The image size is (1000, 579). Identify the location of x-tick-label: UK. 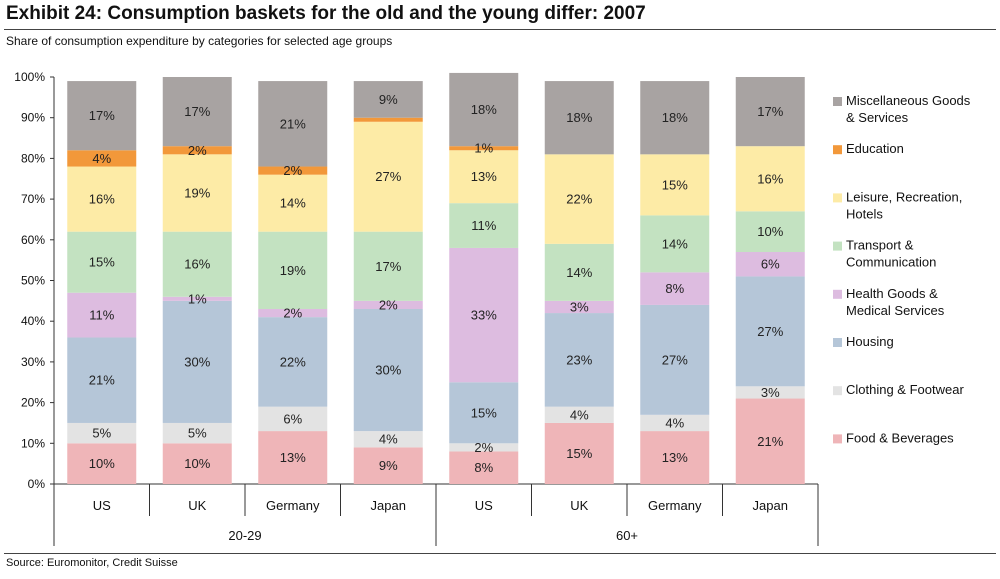
(197, 505).